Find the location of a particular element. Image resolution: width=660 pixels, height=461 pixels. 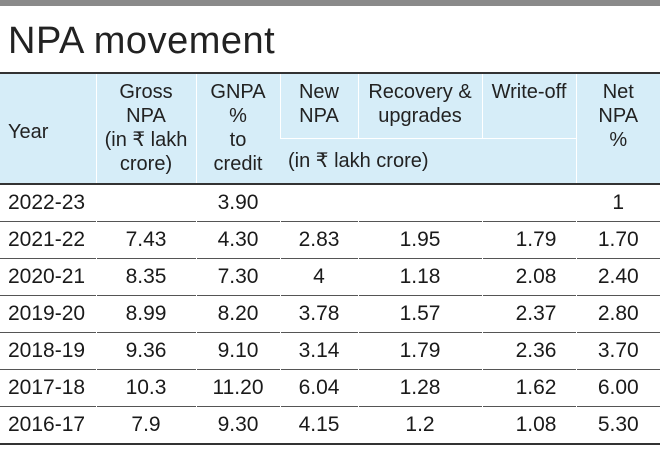

table-row: 2020-21 8.35 7.30 4 1.18 2.08 2.40 is located at coordinates (330, 277).